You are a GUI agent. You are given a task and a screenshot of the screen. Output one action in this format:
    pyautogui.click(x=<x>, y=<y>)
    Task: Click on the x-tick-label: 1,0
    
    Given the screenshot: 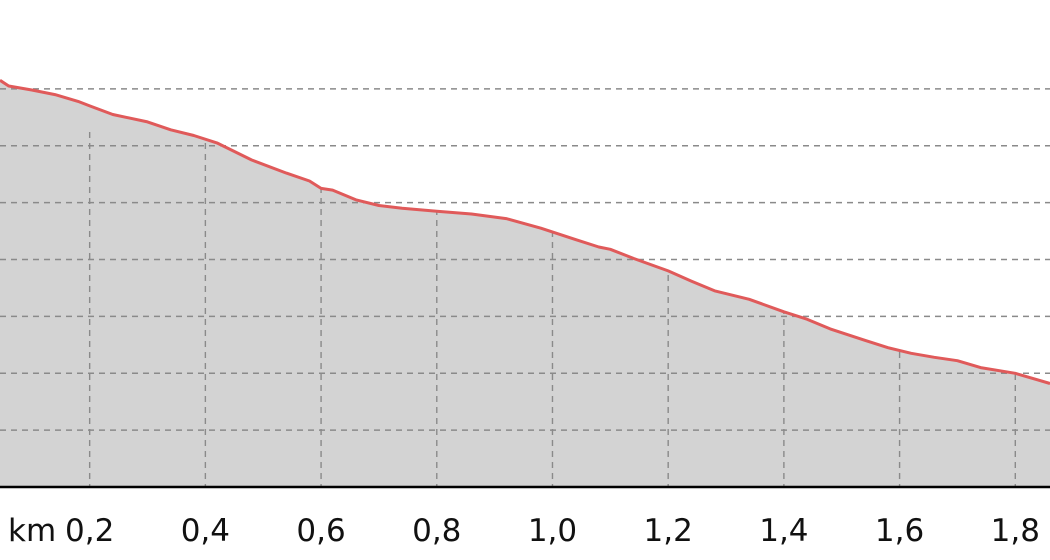 What is the action you would take?
    pyautogui.click(x=552, y=531)
    